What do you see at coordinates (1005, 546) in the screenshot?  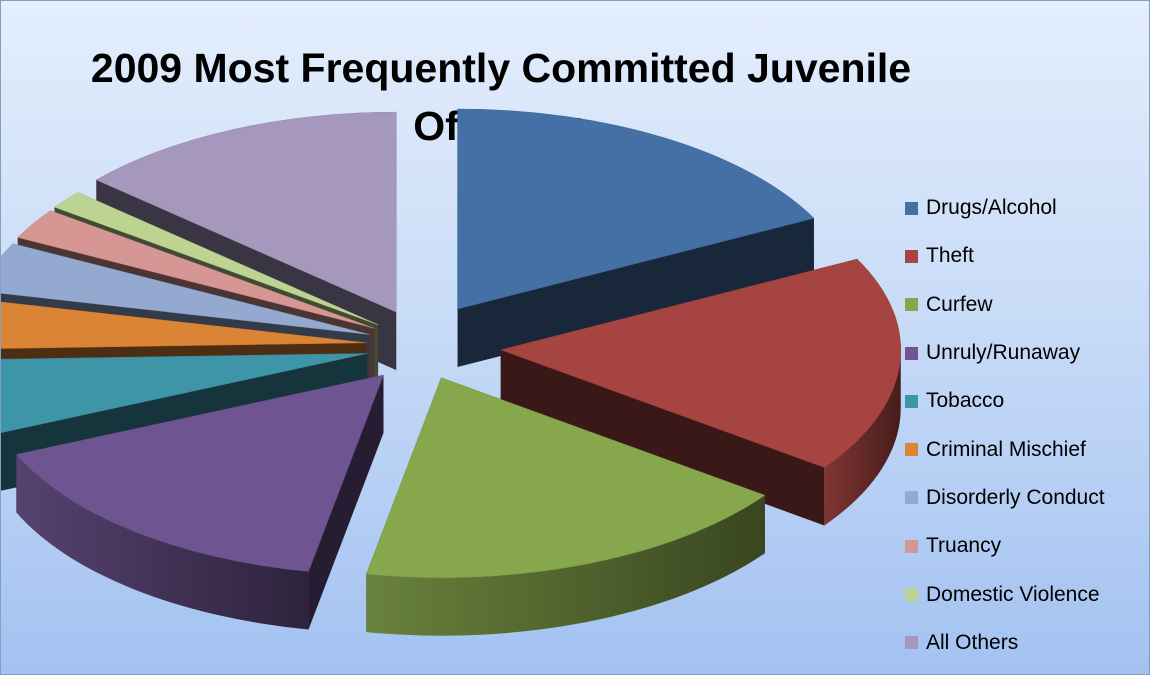 I see `legend-item-truancy: Truancy` at bounding box center [1005, 546].